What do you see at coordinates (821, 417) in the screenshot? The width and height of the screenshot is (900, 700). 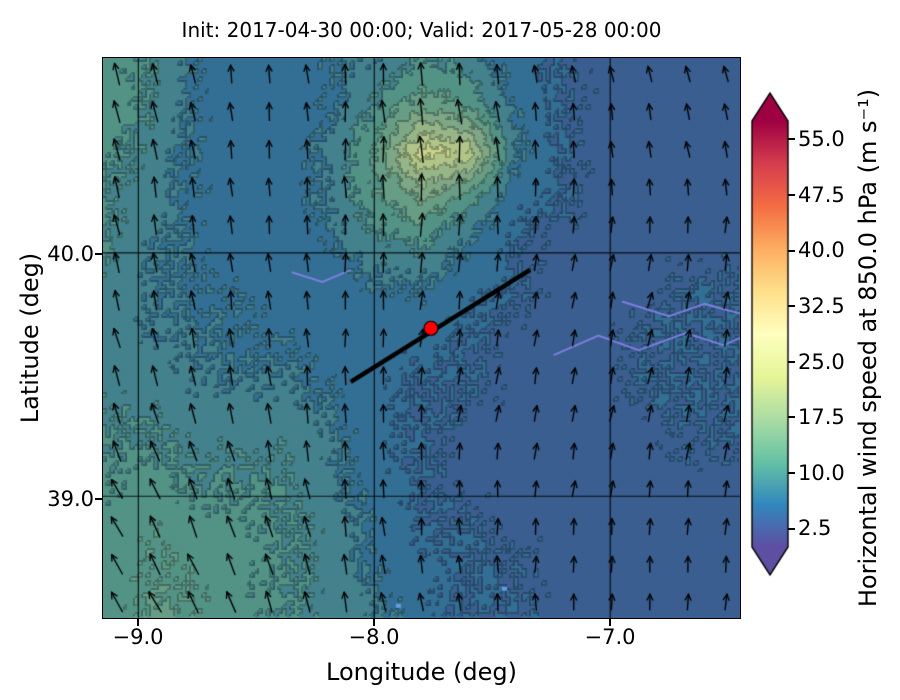 I see `colorbar-tick-label: 17.5` at bounding box center [821, 417].